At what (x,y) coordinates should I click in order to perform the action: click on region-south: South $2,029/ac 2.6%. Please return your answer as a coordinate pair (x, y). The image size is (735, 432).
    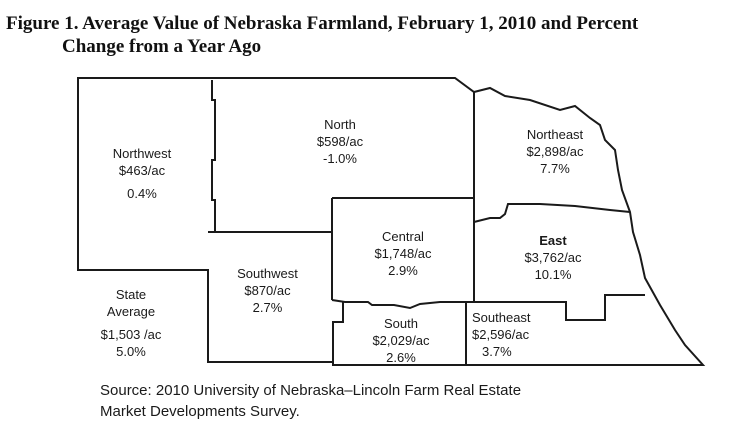
    Looking at the image, I should click on (401, 340).